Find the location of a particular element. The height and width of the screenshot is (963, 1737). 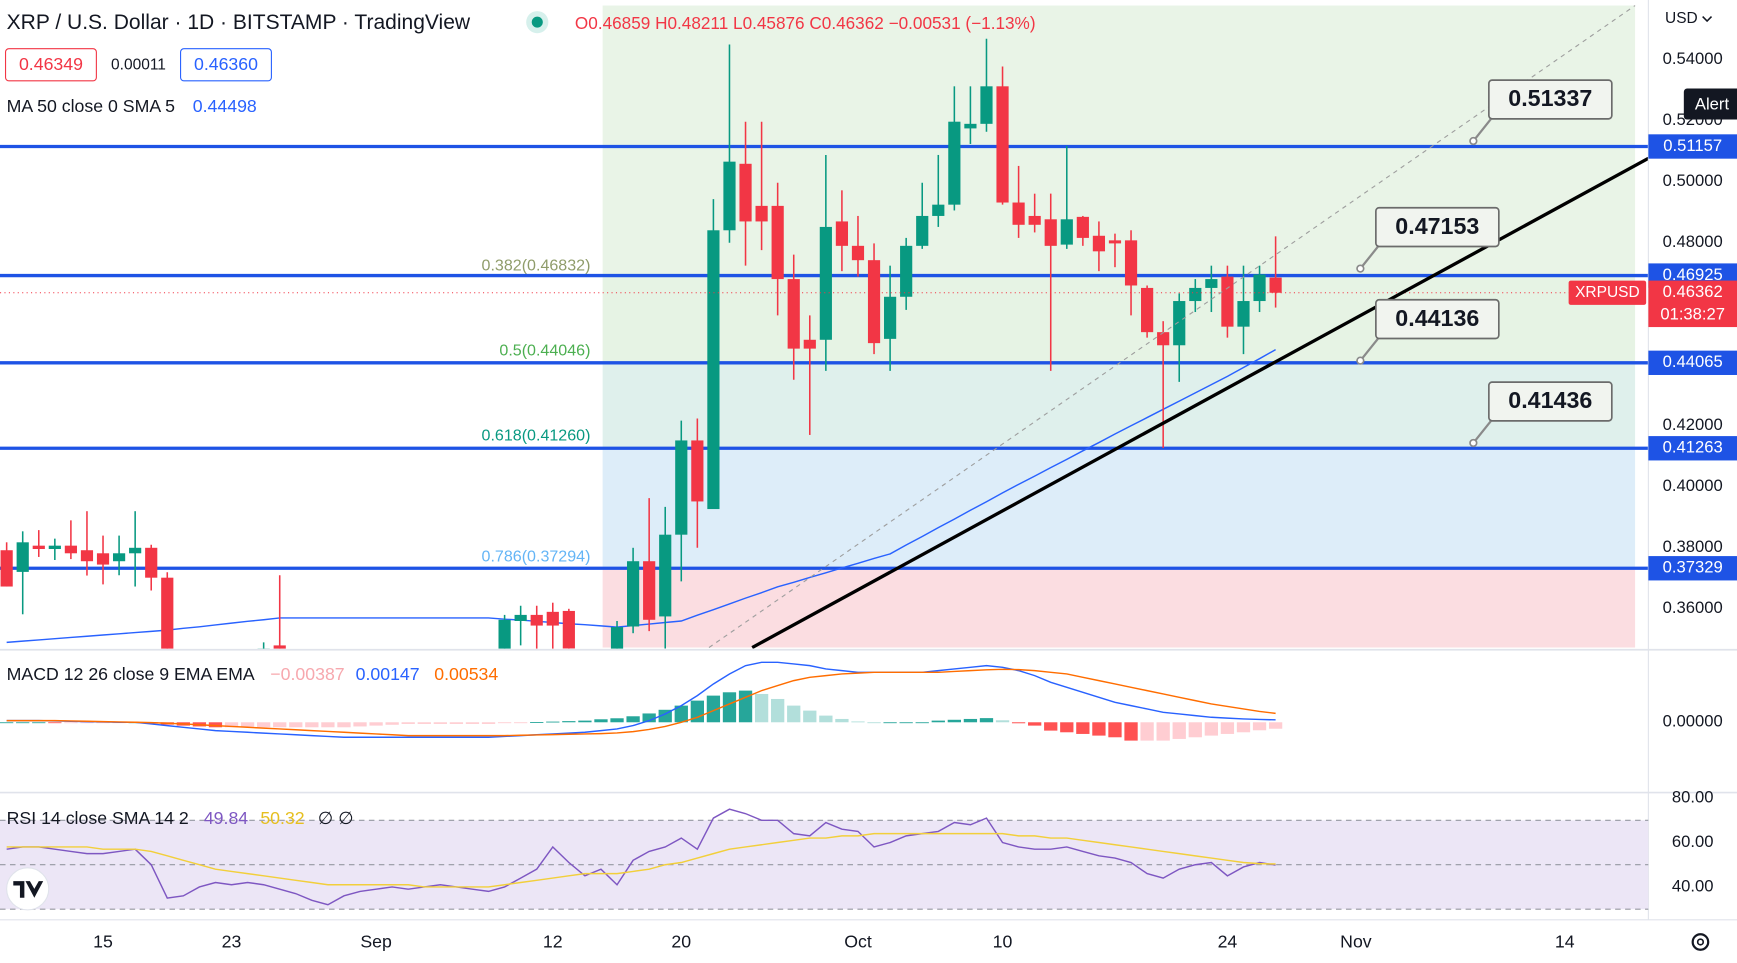

hline-price-label: 0.37329 is located at coordinates (1693, 567).